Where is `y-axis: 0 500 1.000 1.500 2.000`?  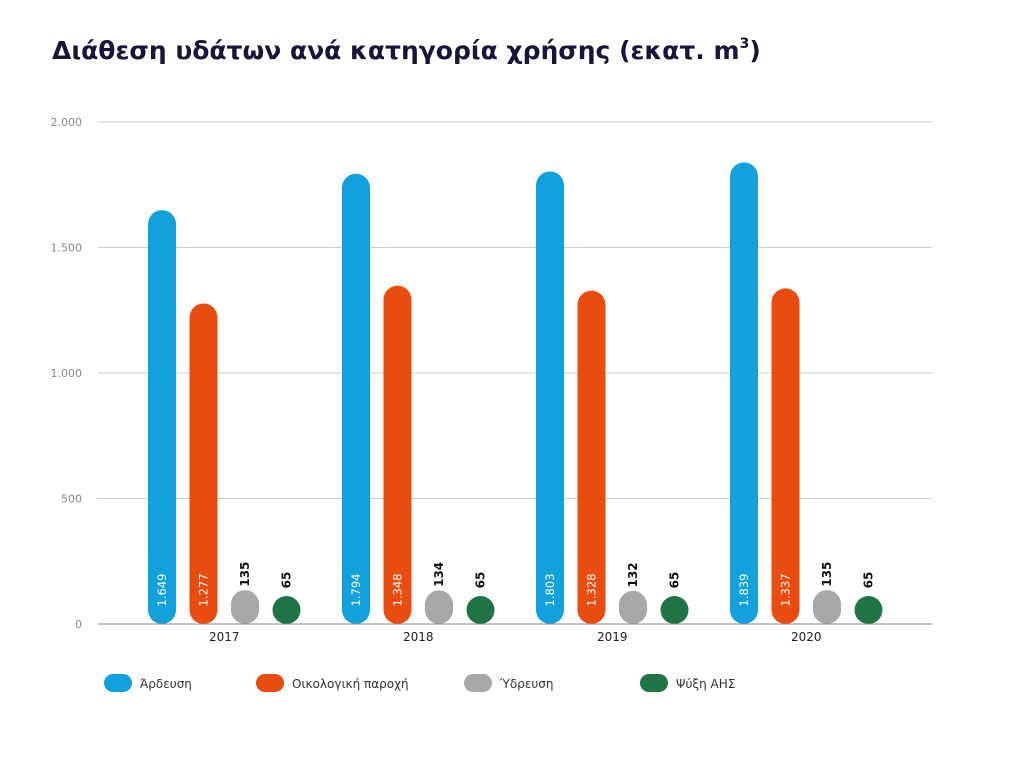
y-axis: 0 500 1.000 1.500 2.000 is located at coordinates (67, 373).